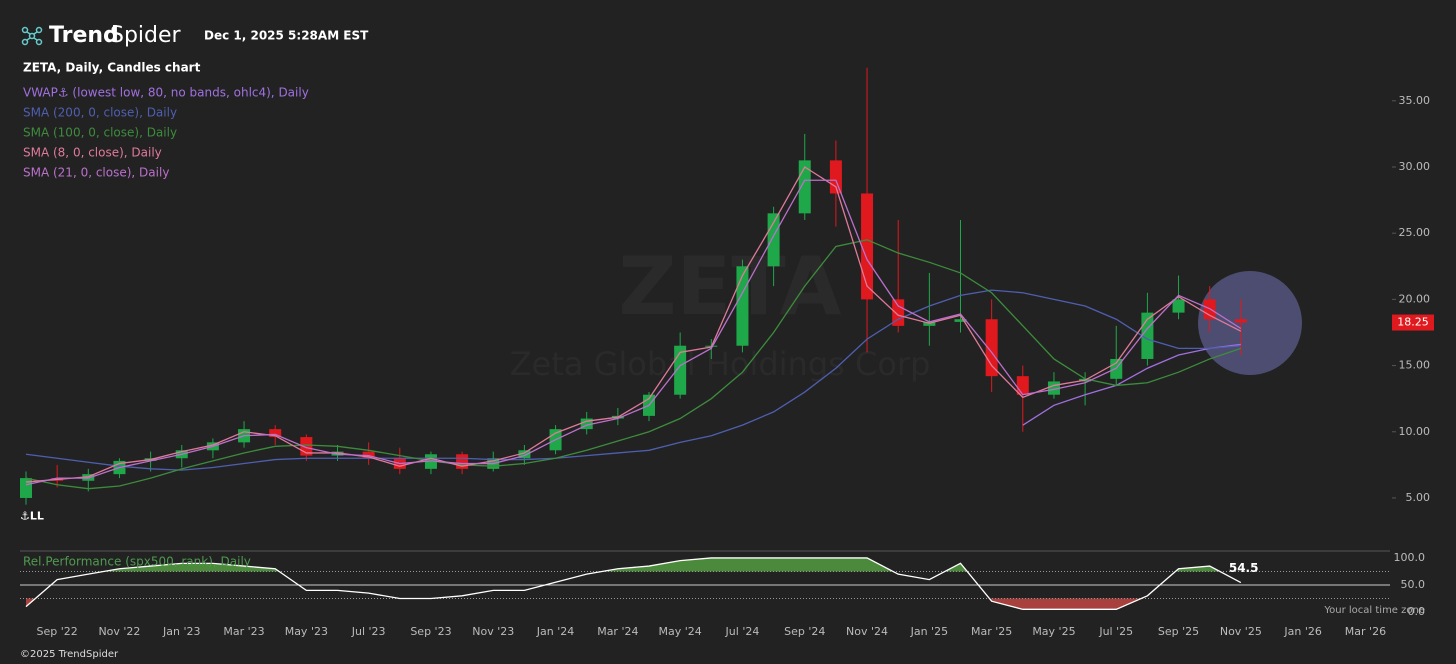  What do you see at coordinates (181, 631) in the screenshot?
I see `x-tick-label: Jan '23` at bounding box center [181, 631].